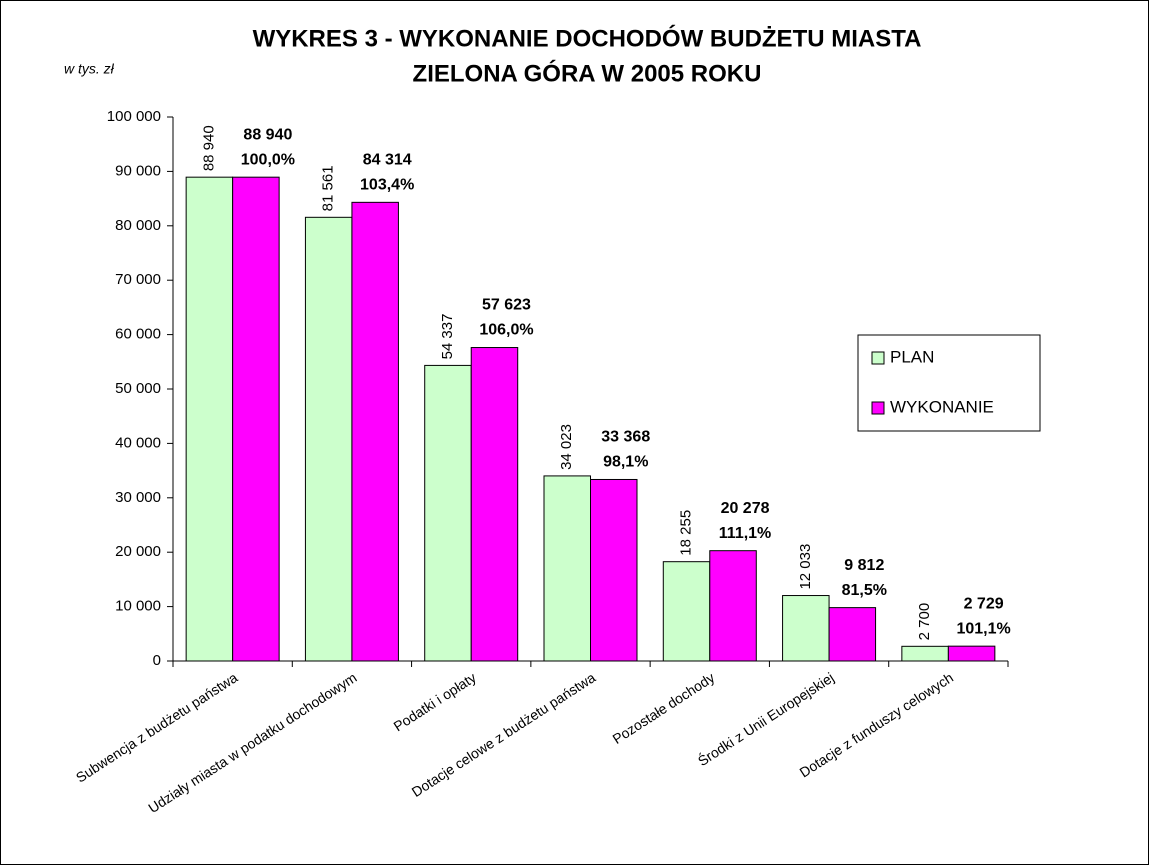 This screenshot has width=1149, height=865. Describe the element at coordinates (506, 305) in the screenshot. I see `value-label: 57 623` at that location.